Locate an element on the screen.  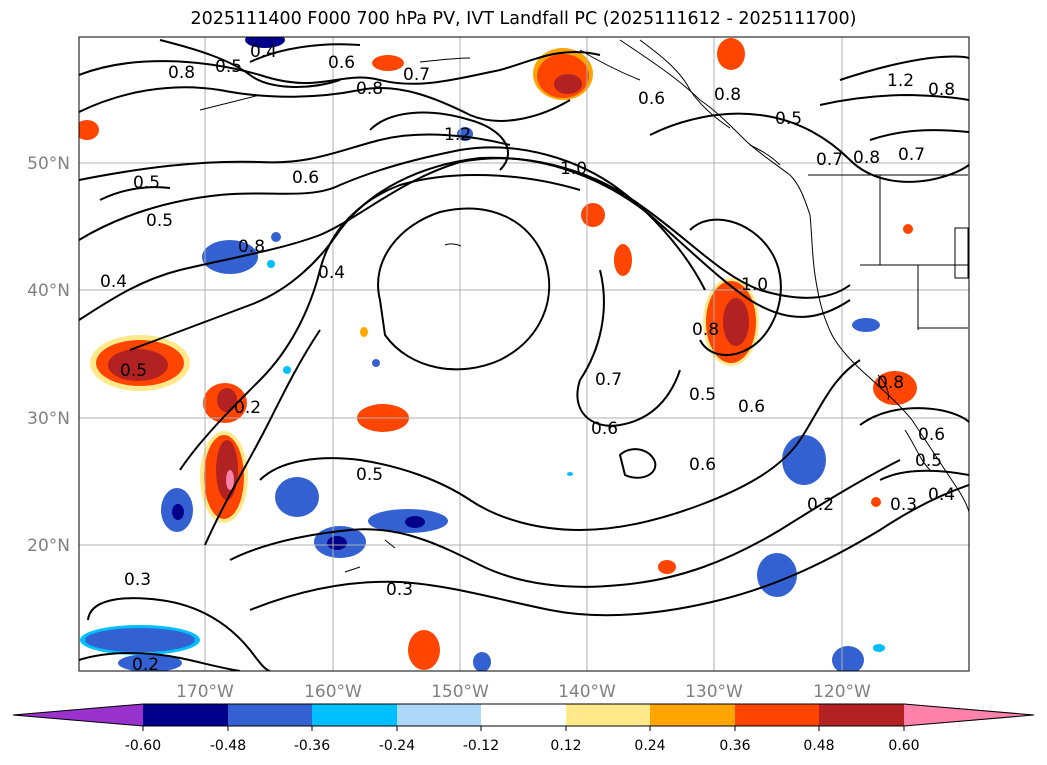
colorbar-tick-label: 0.36 is located at coordinates (734, 746).